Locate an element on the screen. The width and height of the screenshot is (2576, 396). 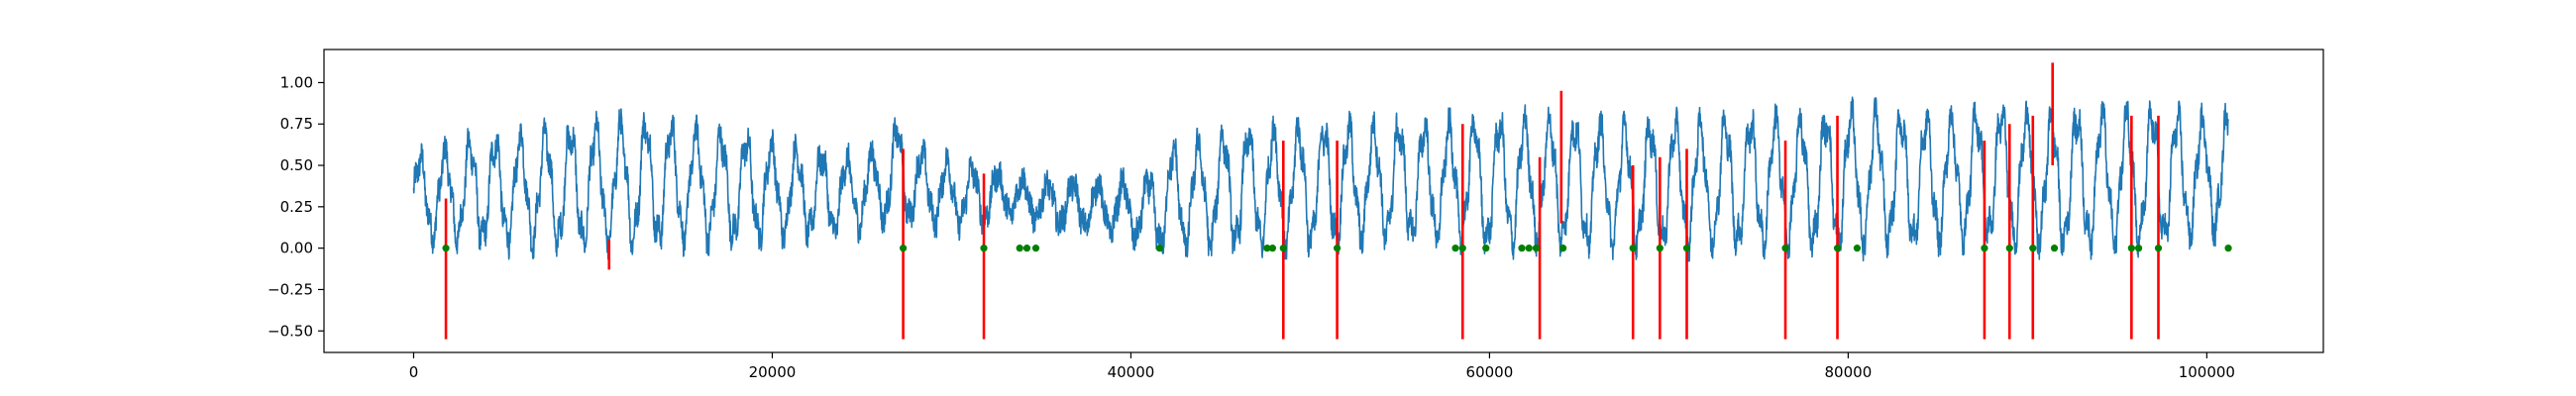
x-tick-label-0: 0 is located at coordinates (414, 372).